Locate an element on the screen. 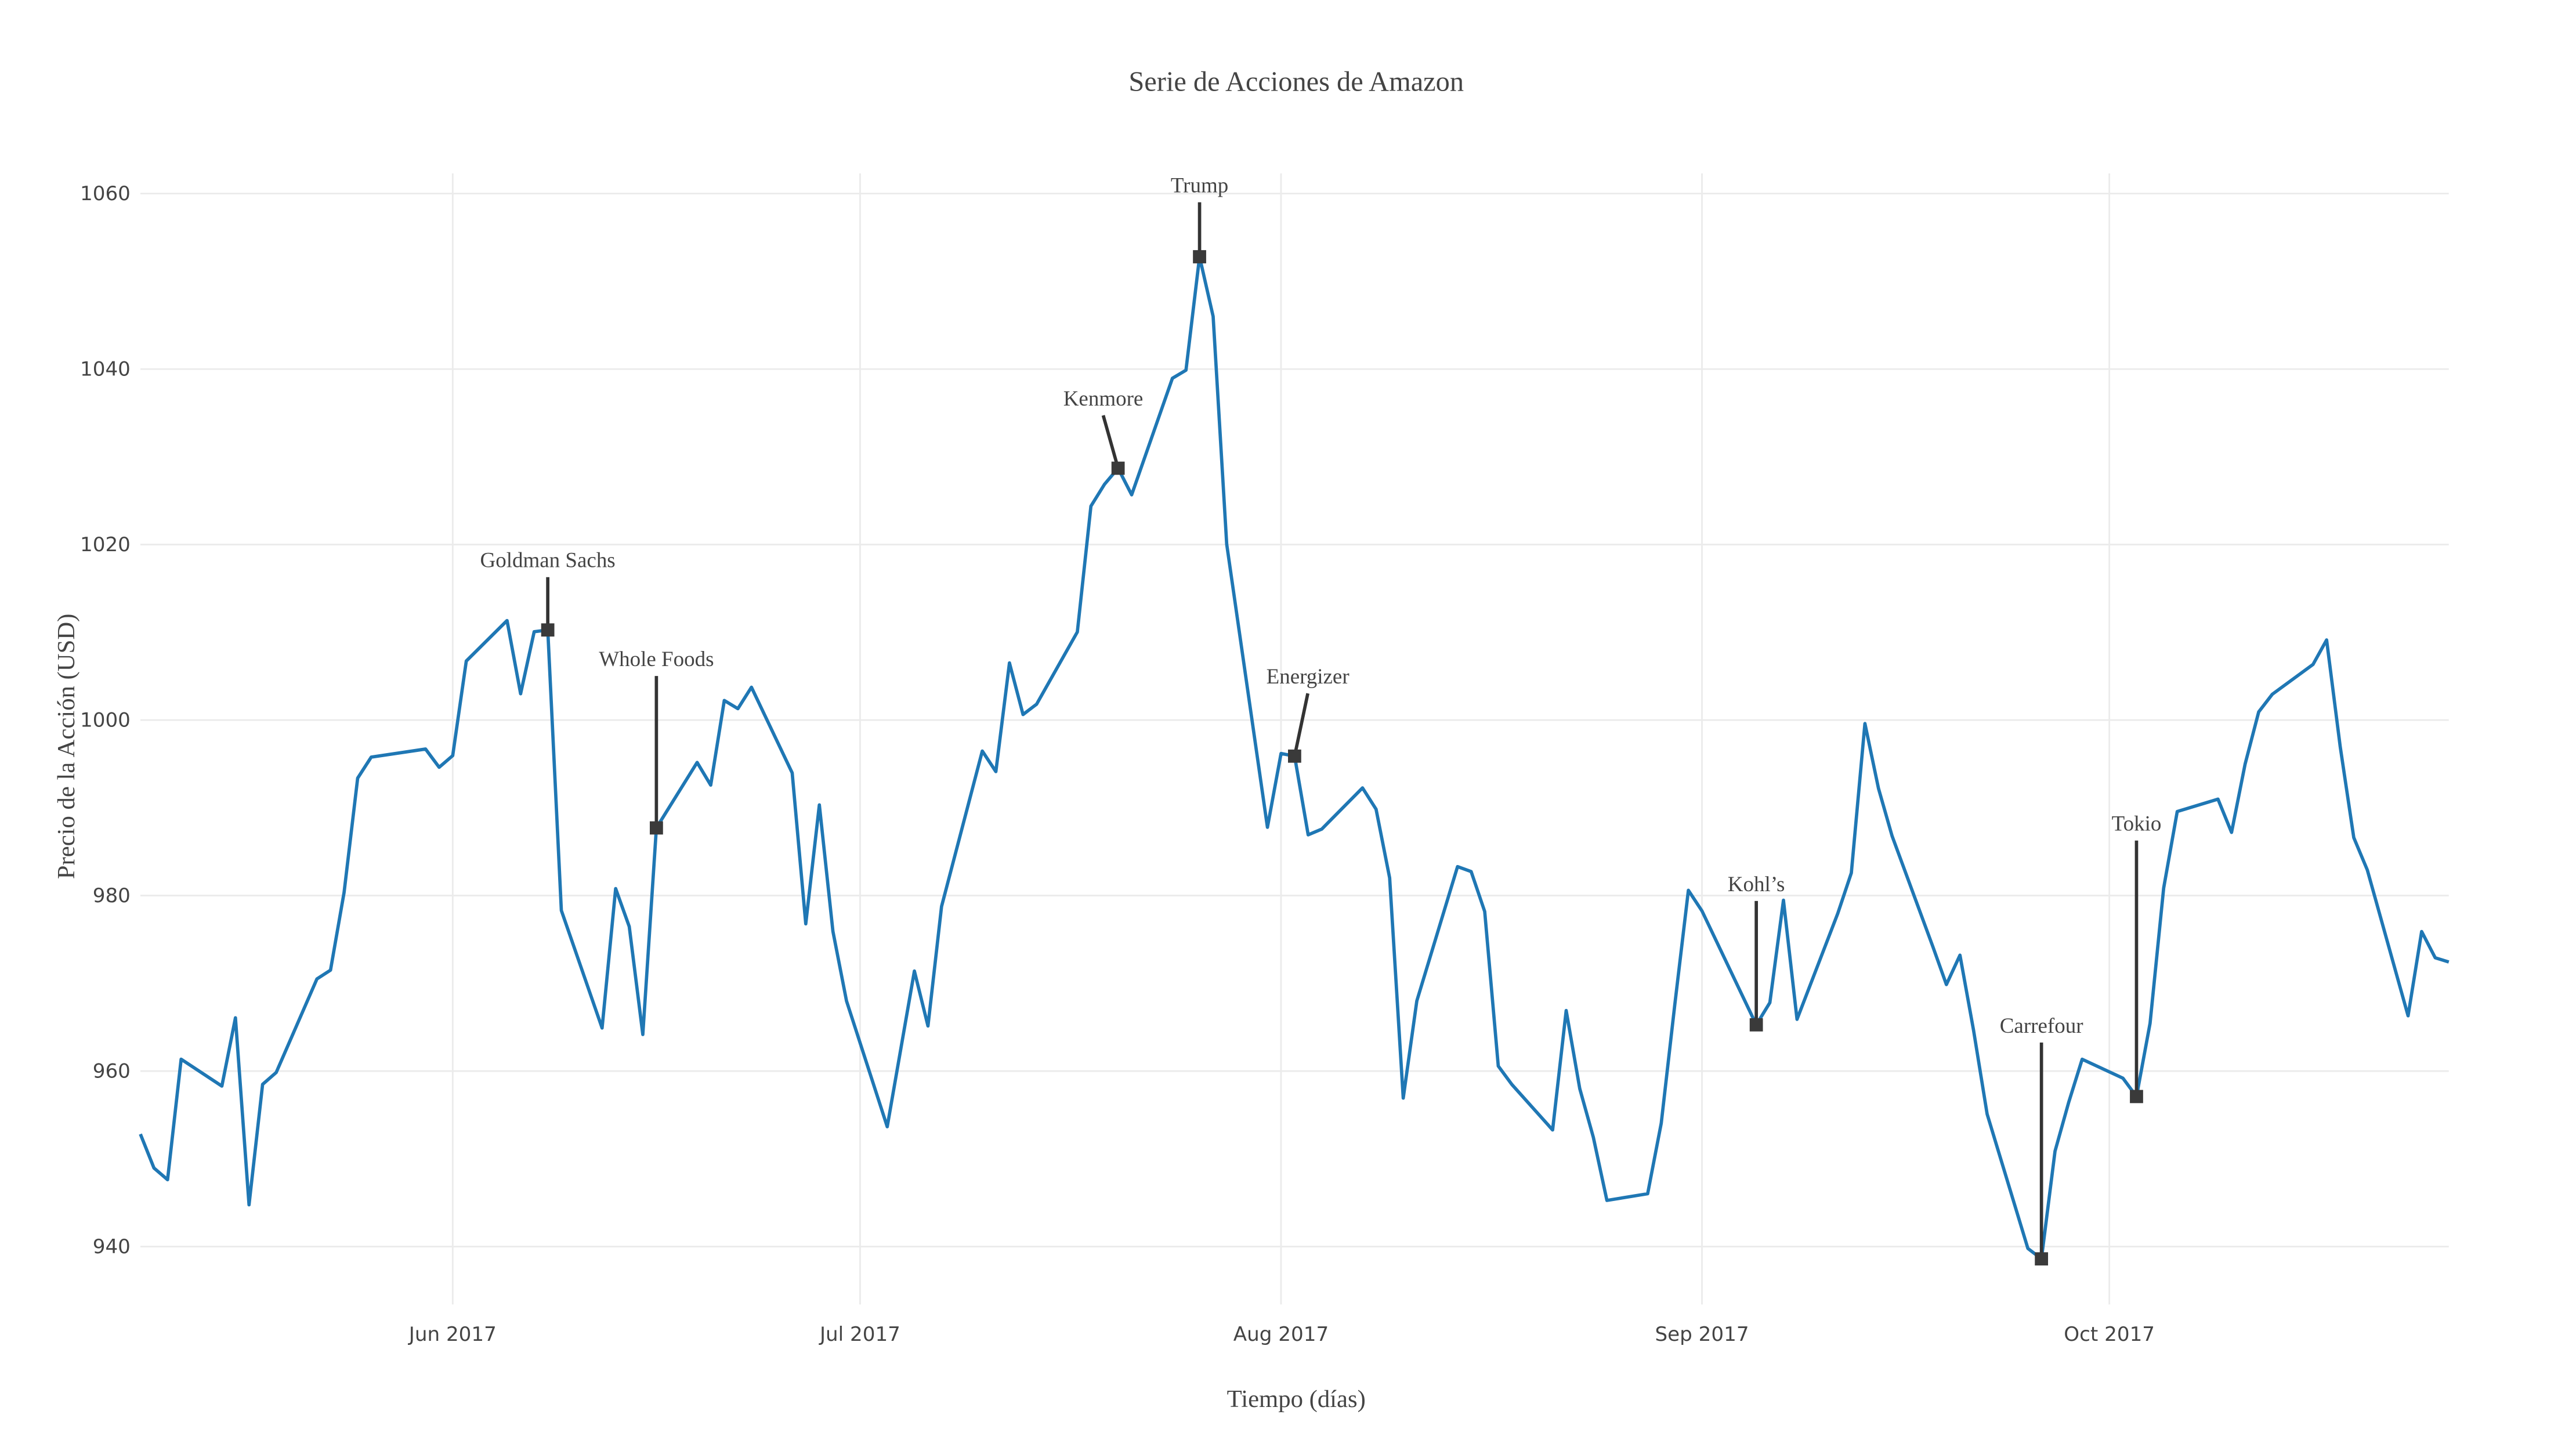 The height and width of the screenshot is (1447, 2576). x-tick-label: Aug 2017 is located at coordinates (1281, 1334).